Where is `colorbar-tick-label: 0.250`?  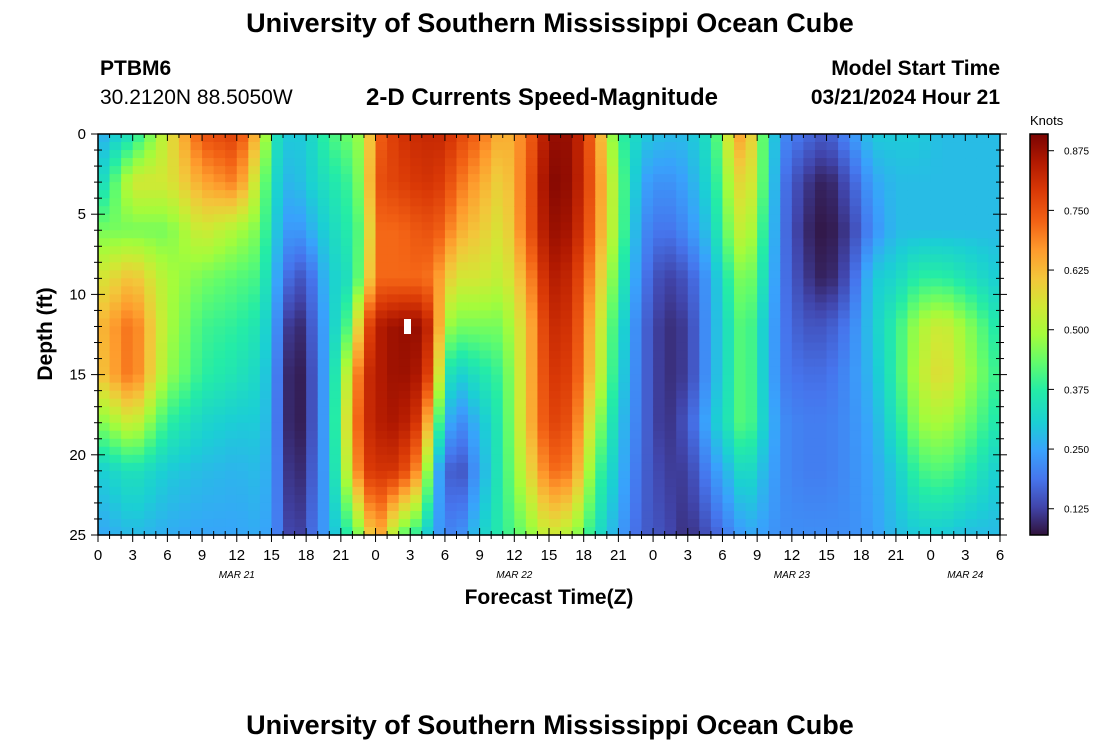
colorbar-tick-label: 0.250 is located at coordinates (1076, 450).